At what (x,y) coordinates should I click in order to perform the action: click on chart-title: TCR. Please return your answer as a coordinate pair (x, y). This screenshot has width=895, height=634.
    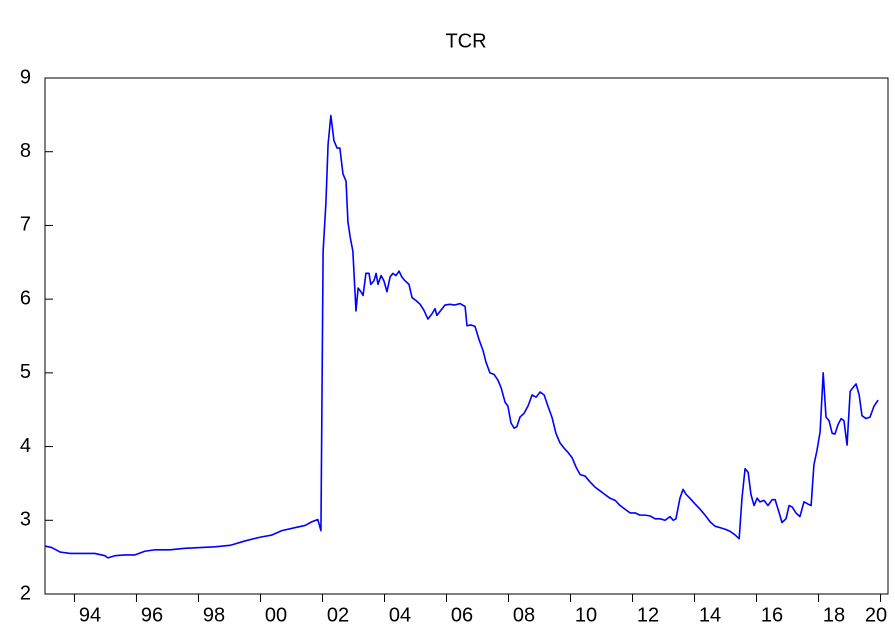
    Looking at the image, I should click on (465, 41).